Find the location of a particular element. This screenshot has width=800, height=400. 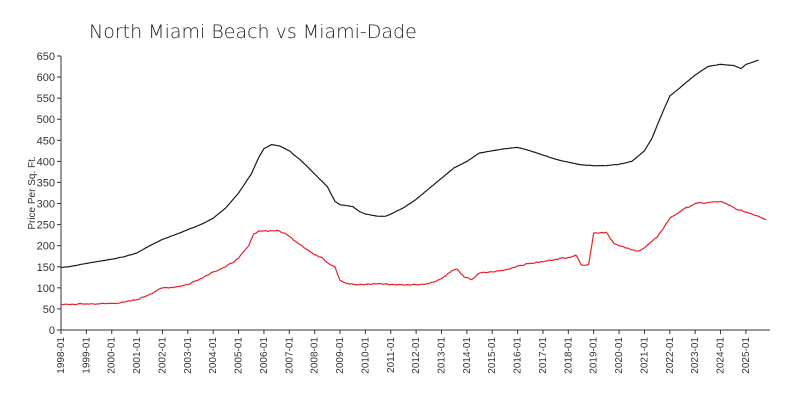

y-tick-label: 650 is located at coordinates (46, 57).